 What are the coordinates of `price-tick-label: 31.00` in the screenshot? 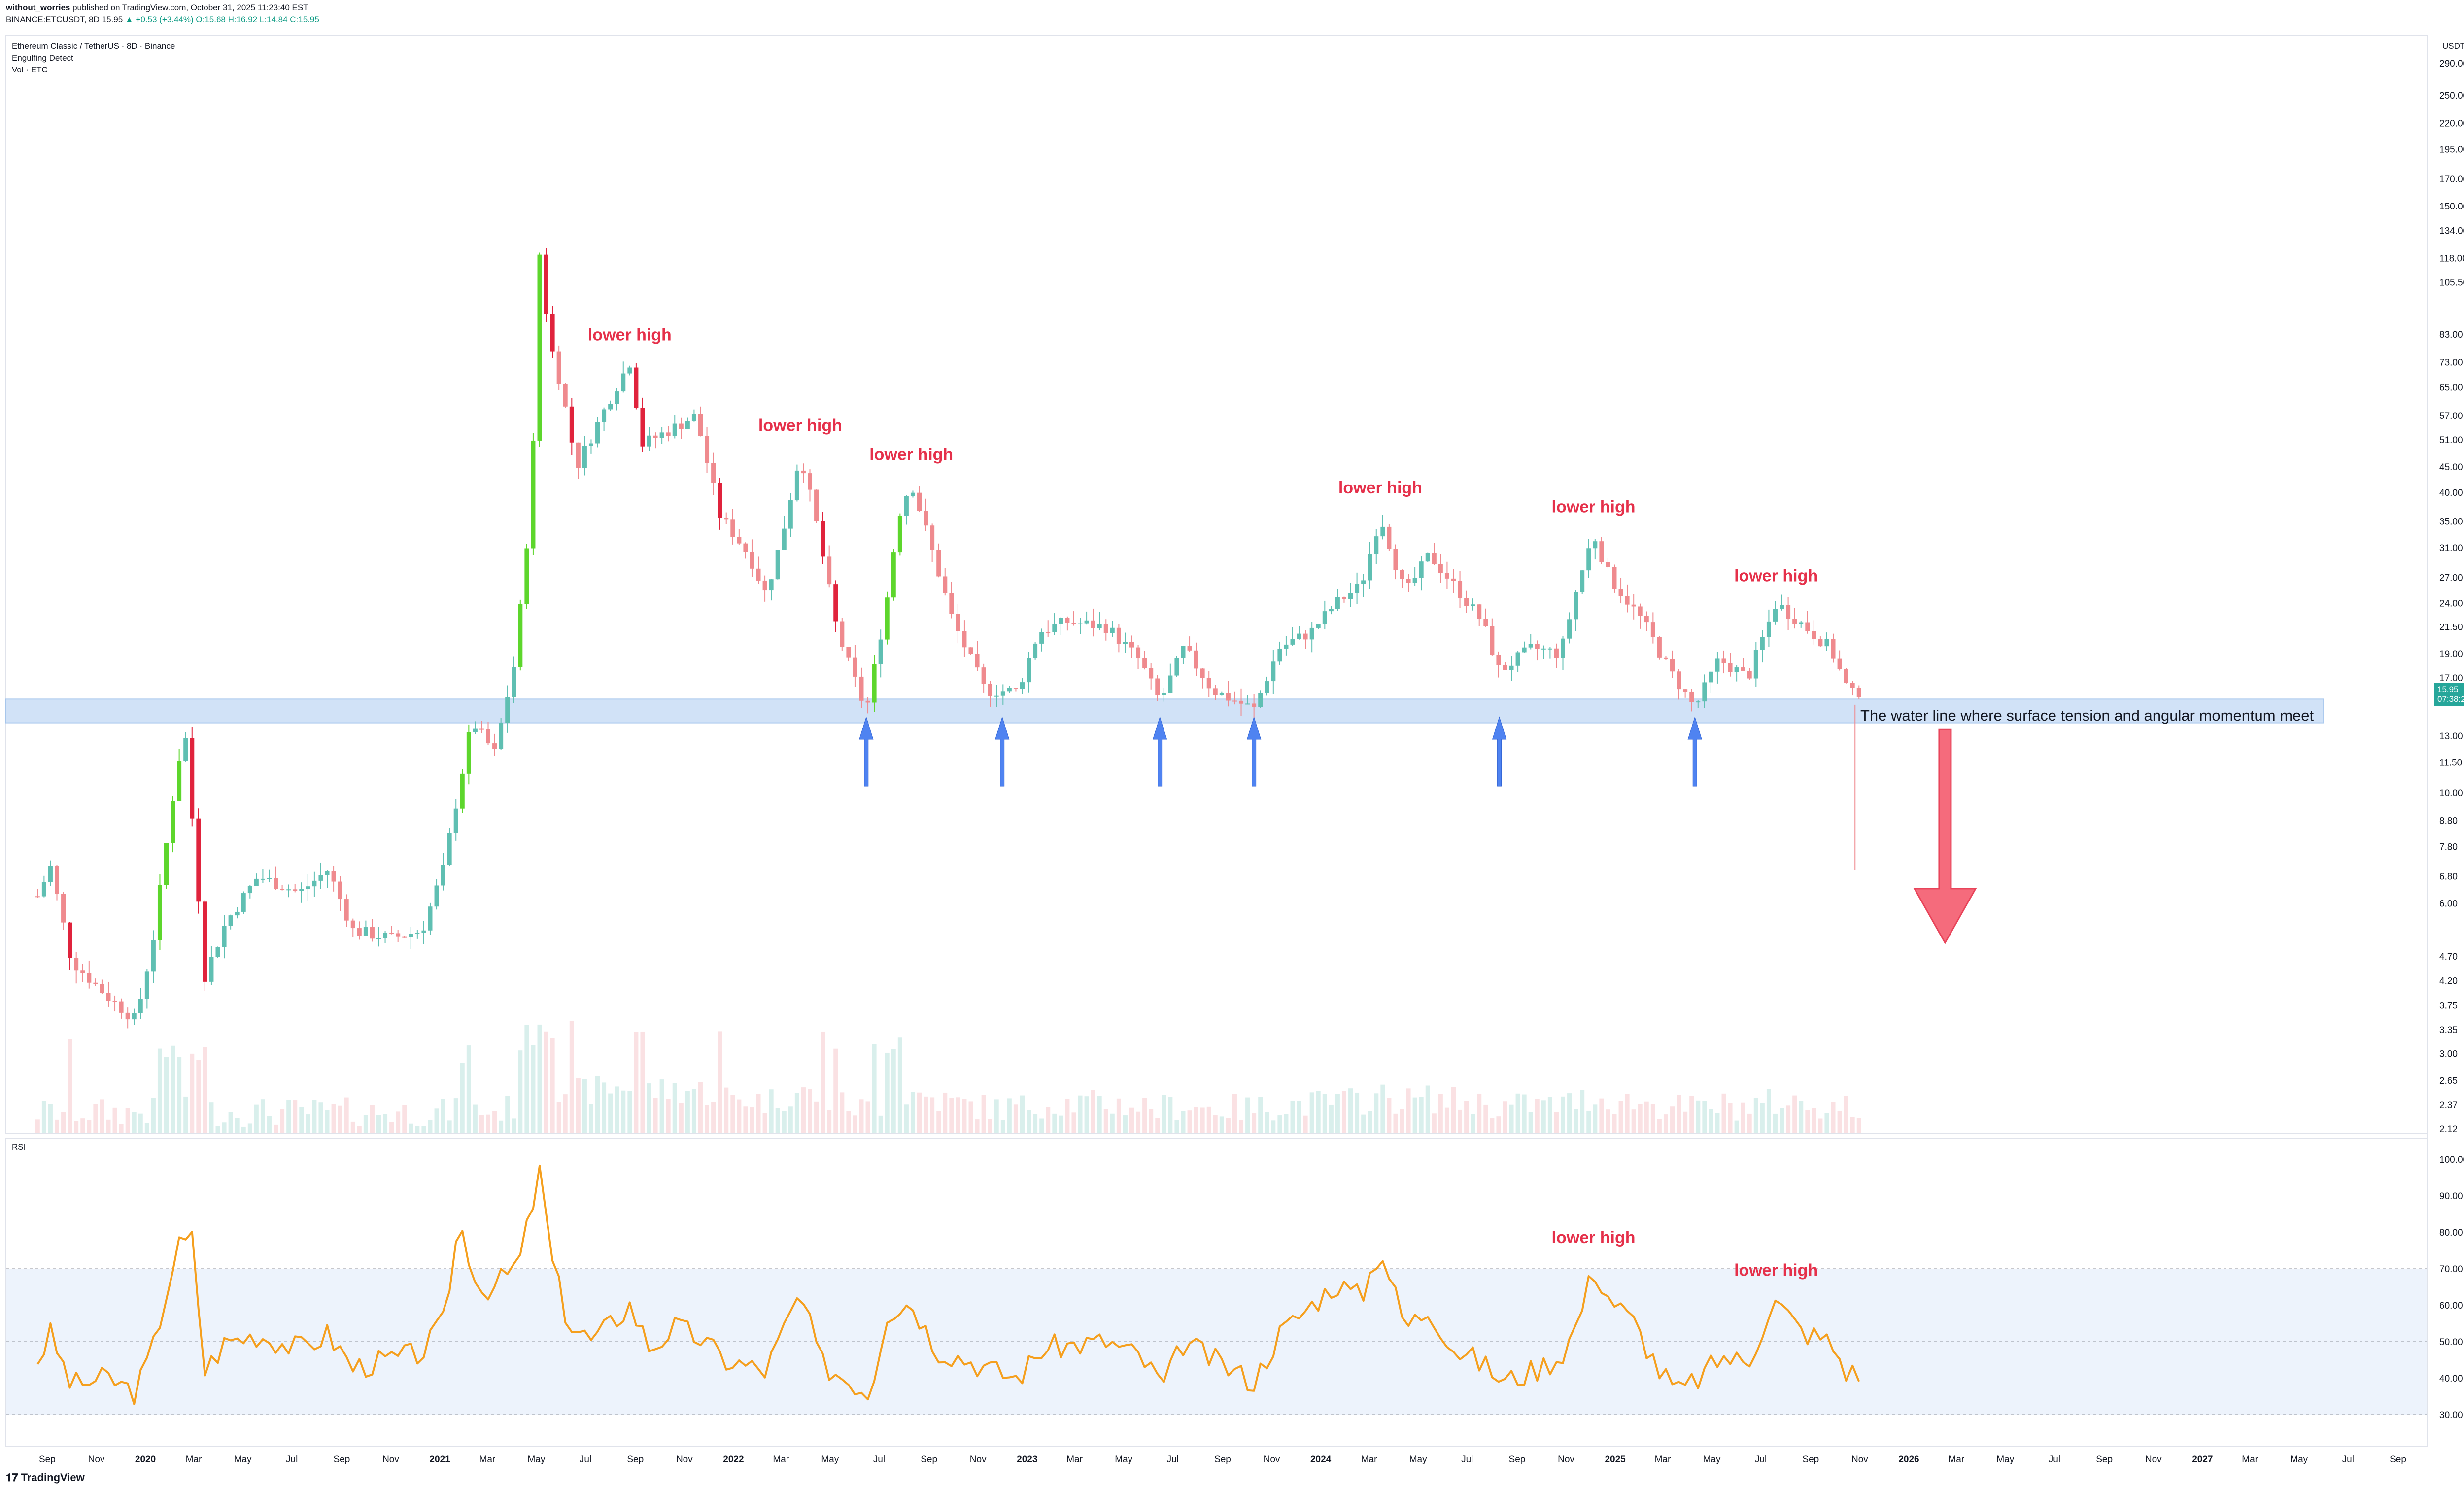 It's located at (2451, 548).